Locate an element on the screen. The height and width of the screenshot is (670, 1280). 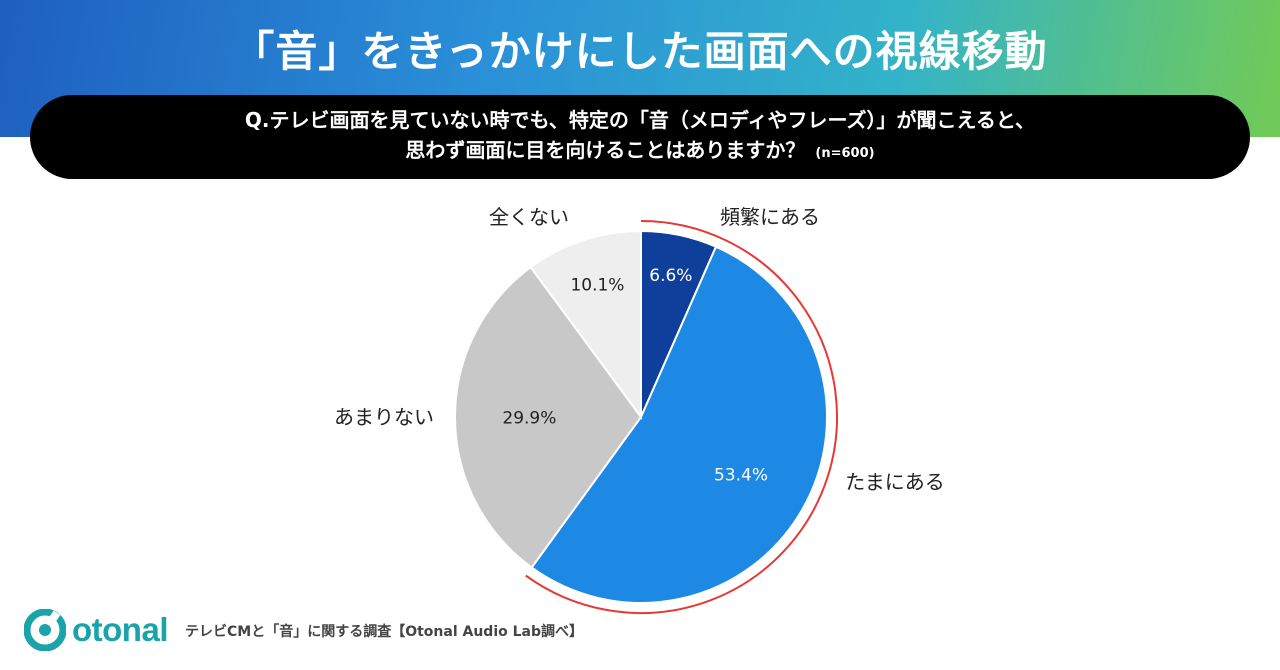
slice-value-label: 10.1% is located at coordinates (597, 285).